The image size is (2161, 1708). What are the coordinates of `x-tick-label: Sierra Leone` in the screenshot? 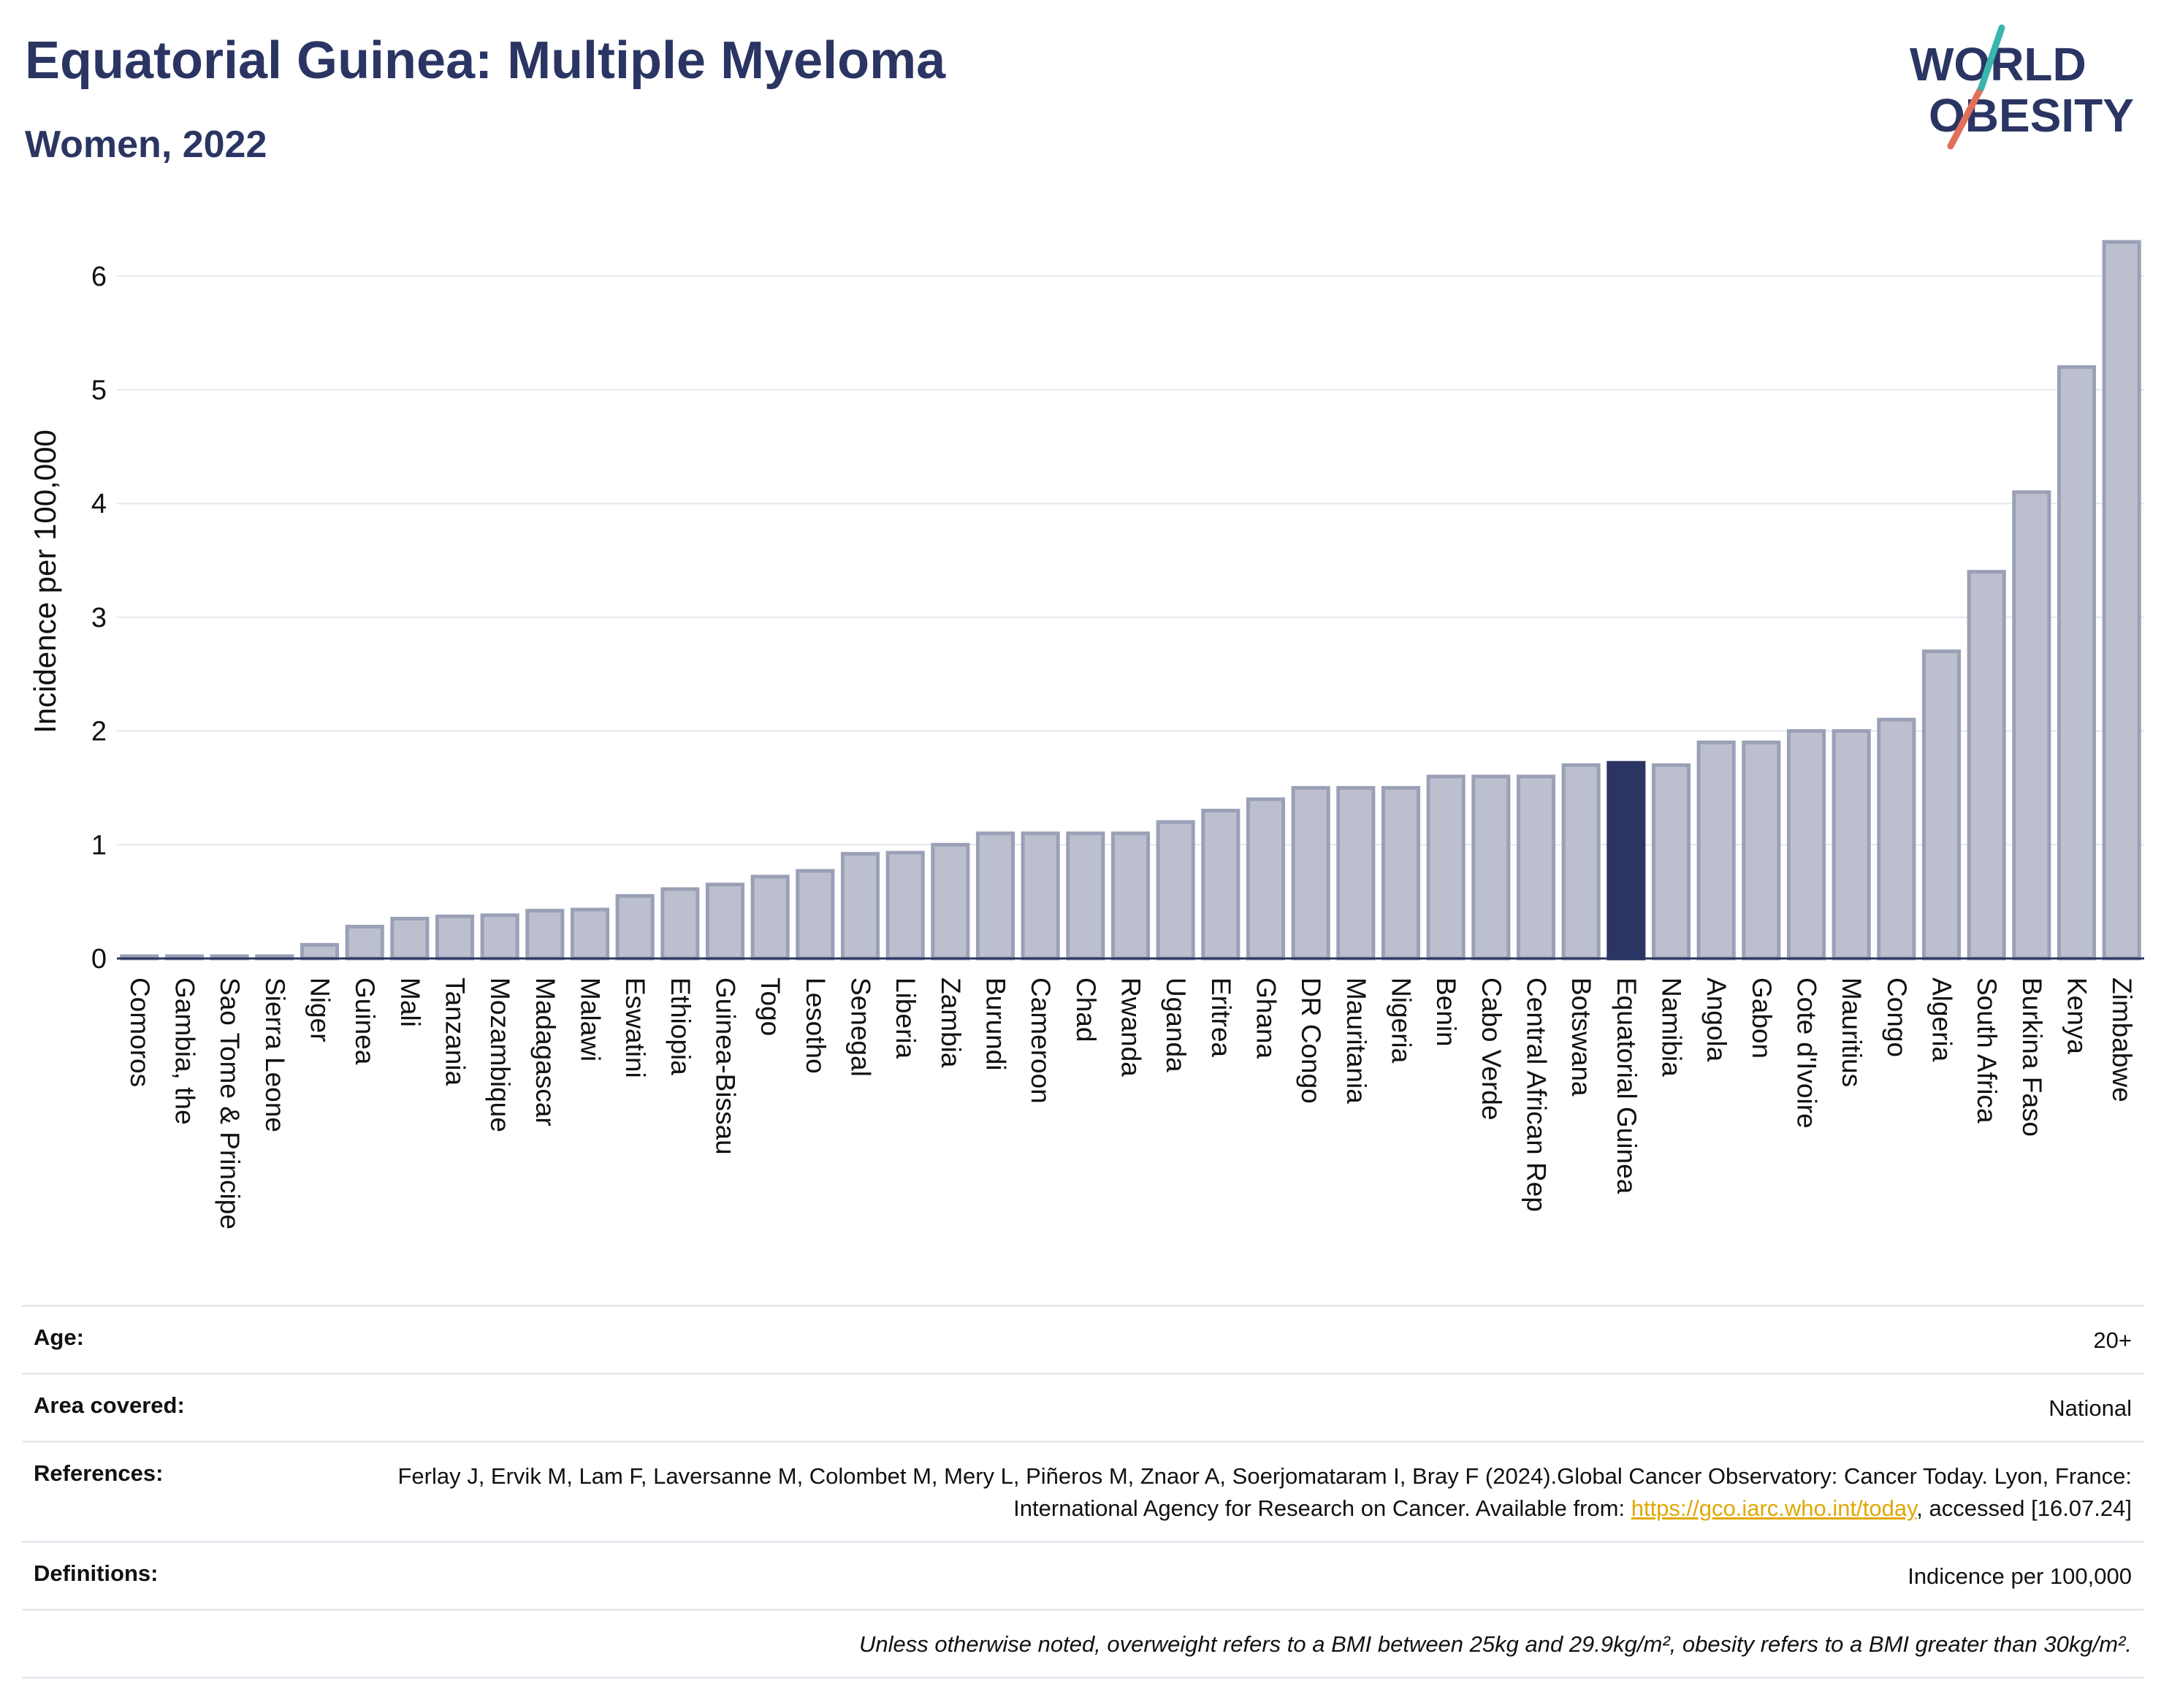 It's located at (275, 1054).